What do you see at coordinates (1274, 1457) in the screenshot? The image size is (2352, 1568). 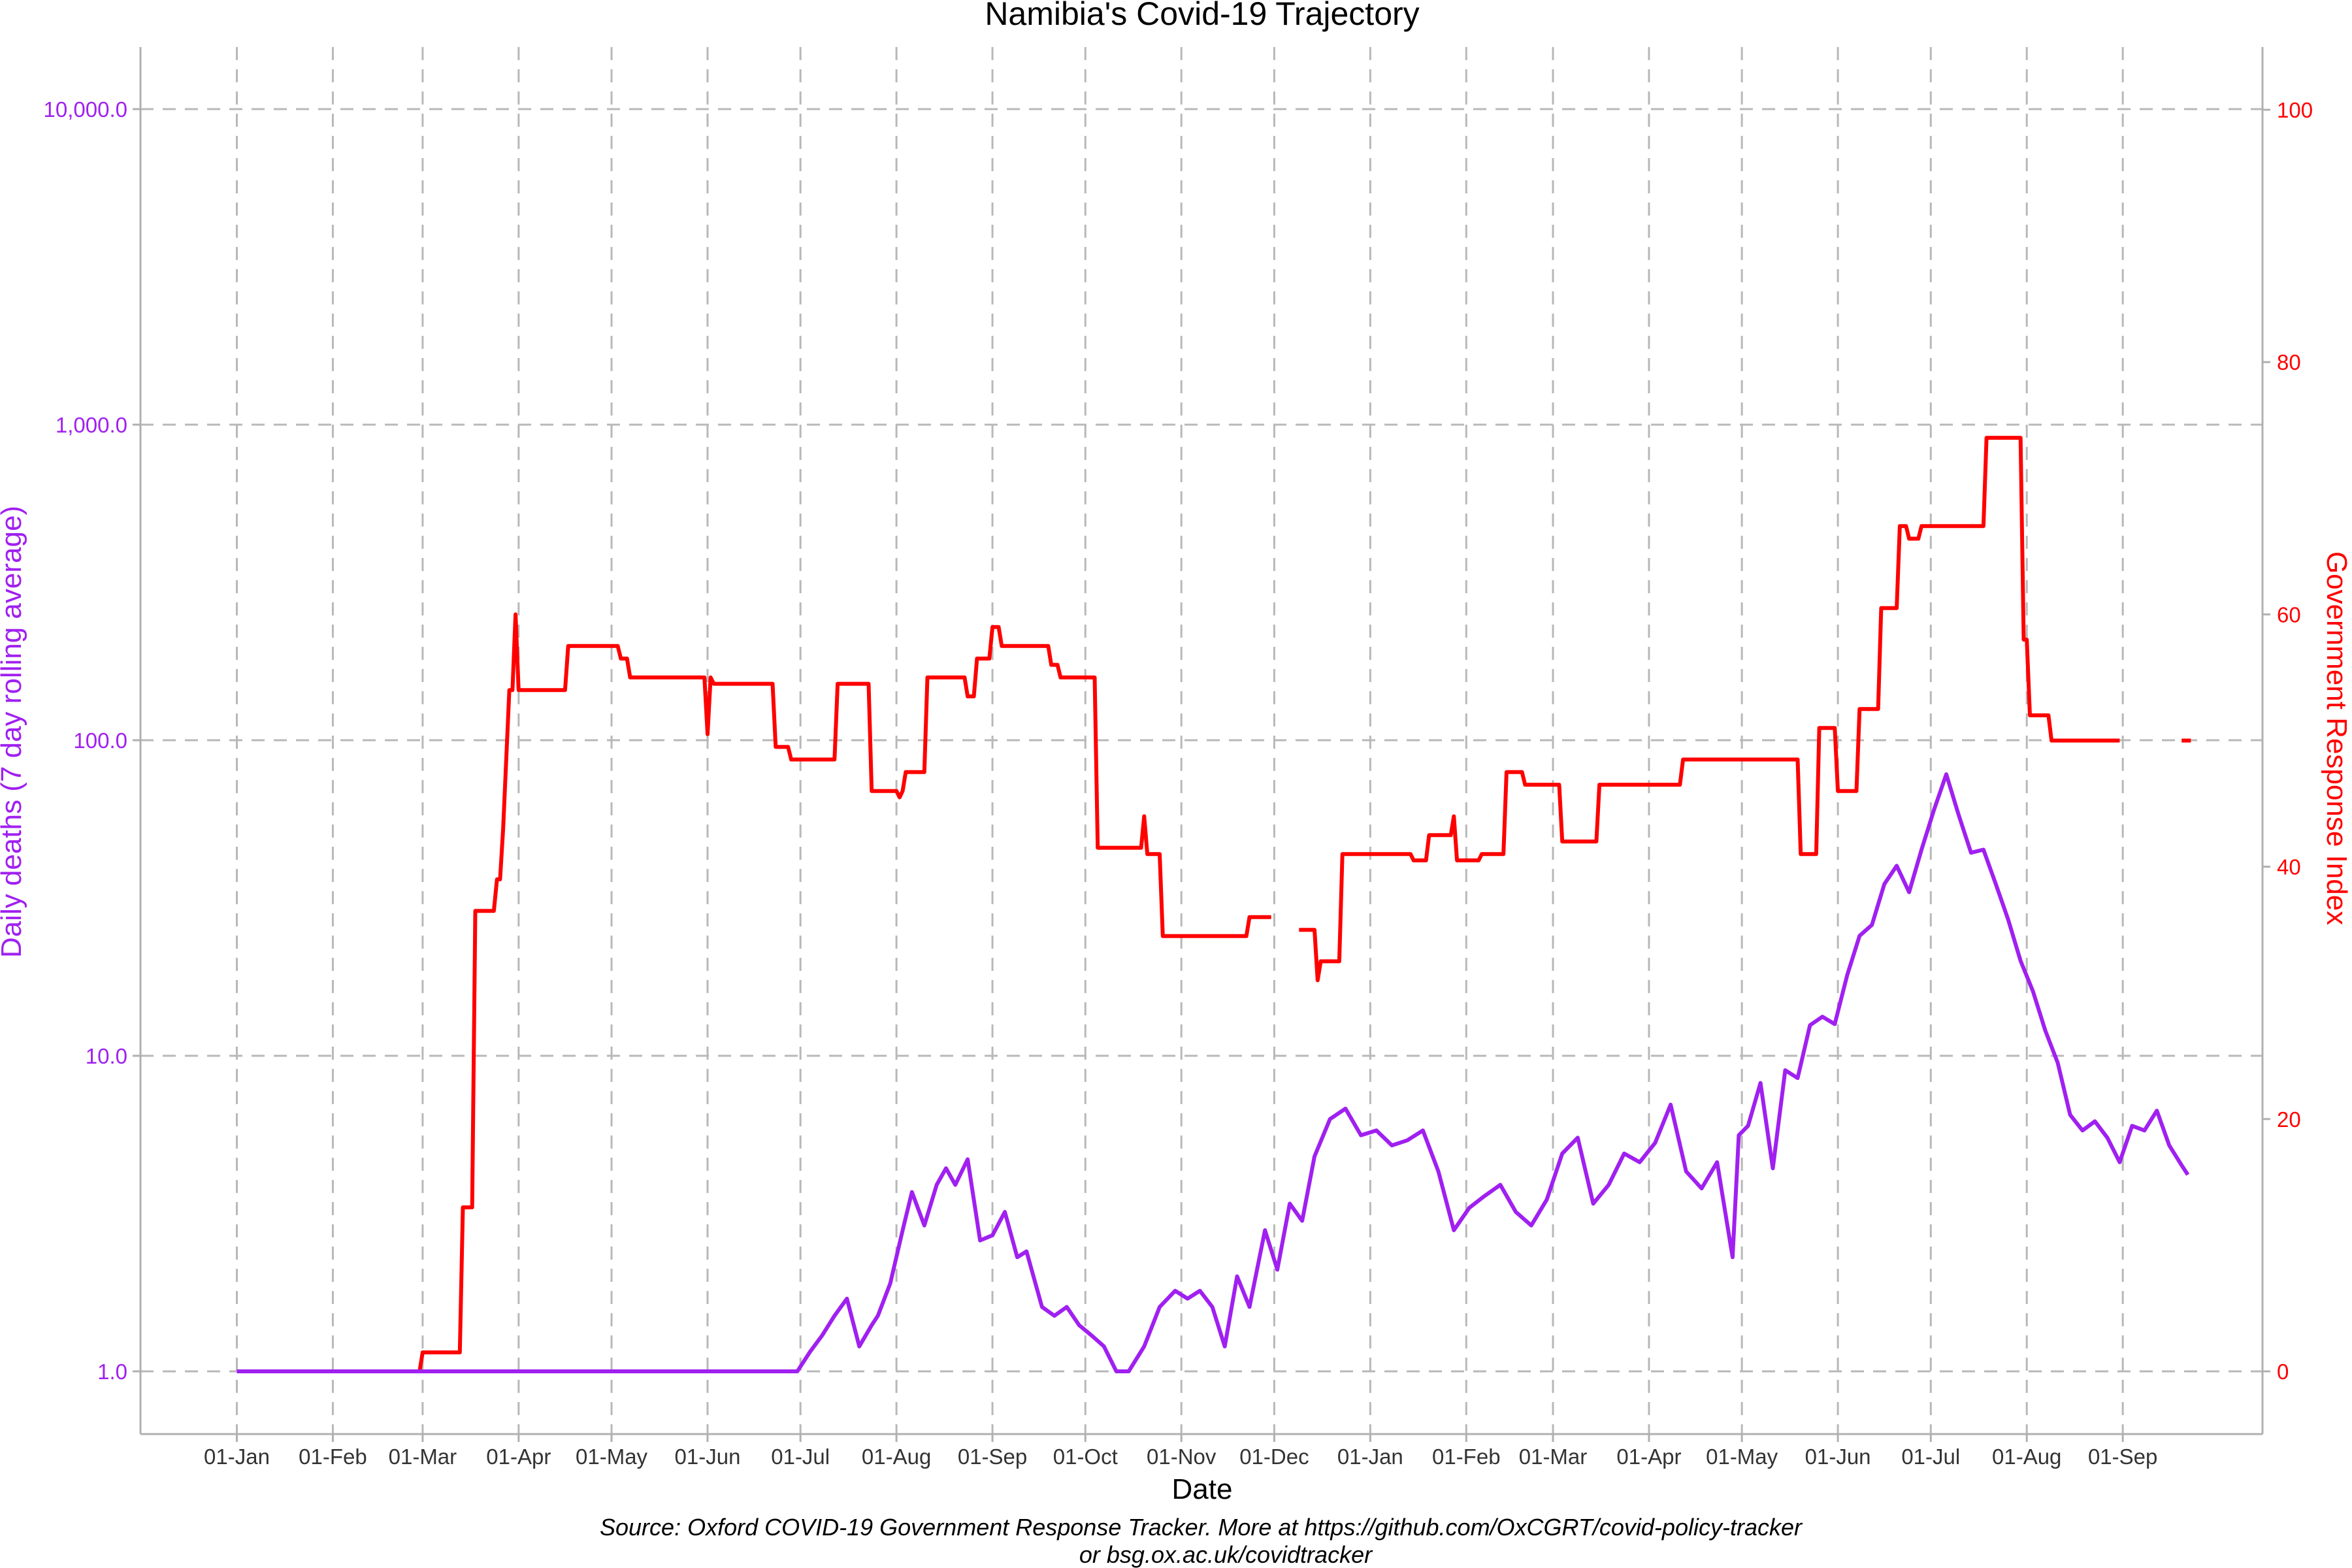 I see `x-tick-label: 01-Dec` at bounding box center [1274, 1457].